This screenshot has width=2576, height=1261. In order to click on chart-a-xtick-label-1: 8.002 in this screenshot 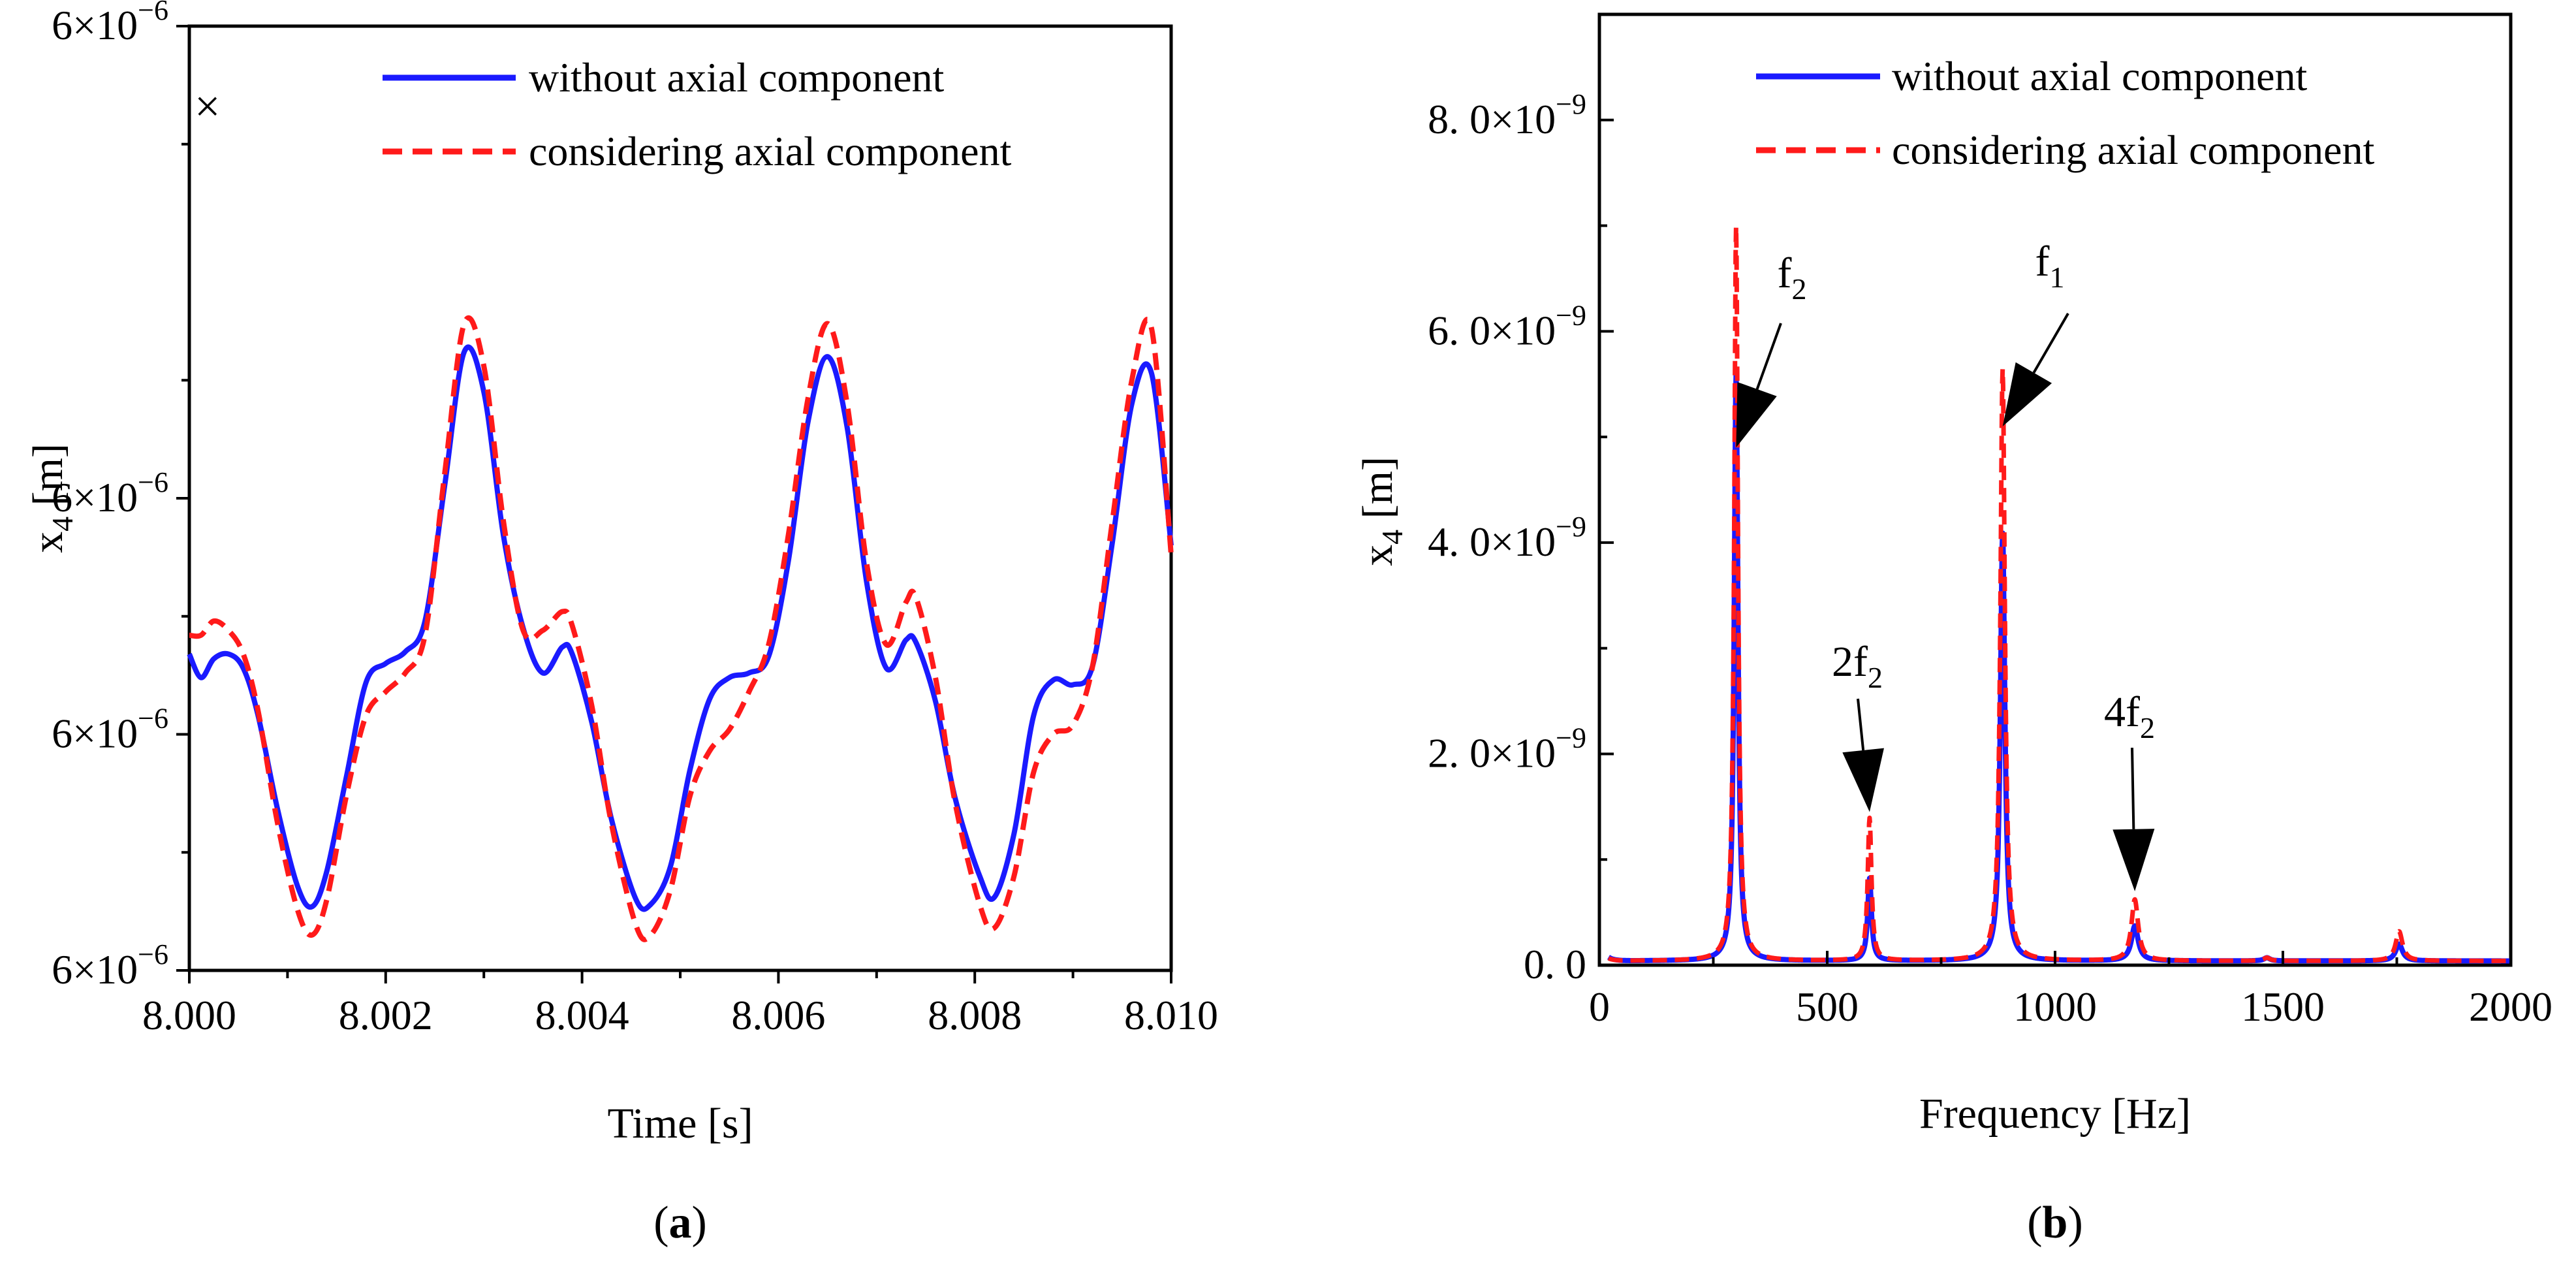, I will do `click(386, 1015)`.